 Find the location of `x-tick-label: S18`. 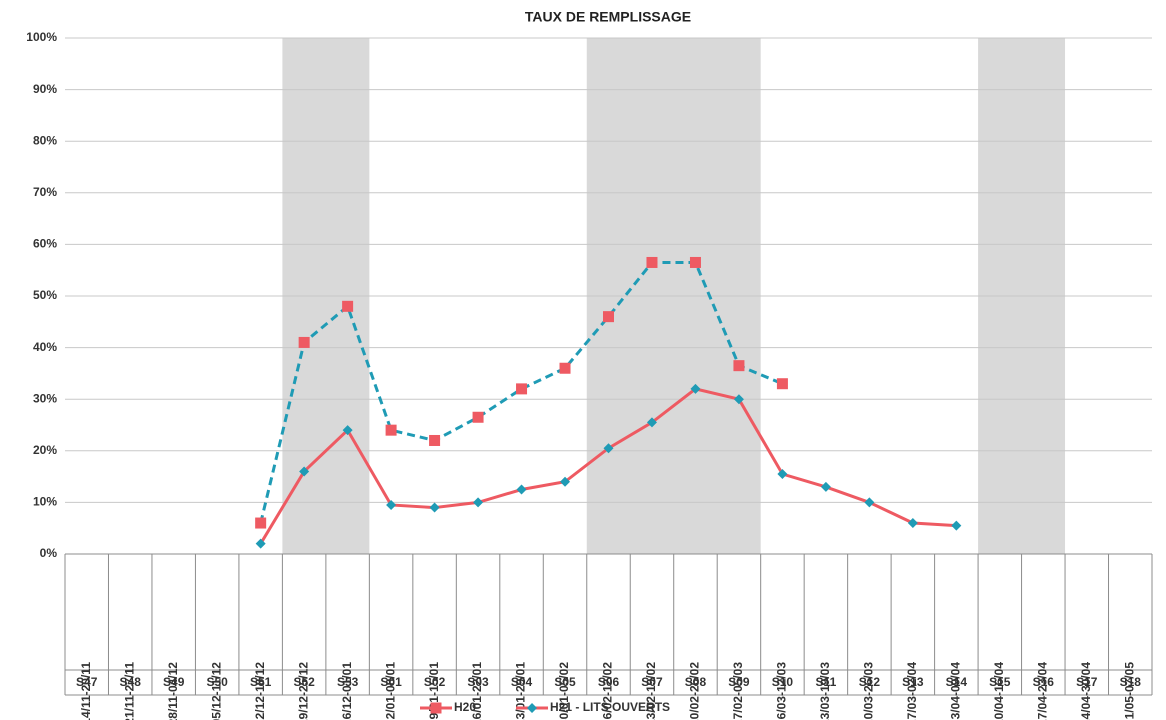

x-tick-label: S18 is located at coordinates (1131, 682).